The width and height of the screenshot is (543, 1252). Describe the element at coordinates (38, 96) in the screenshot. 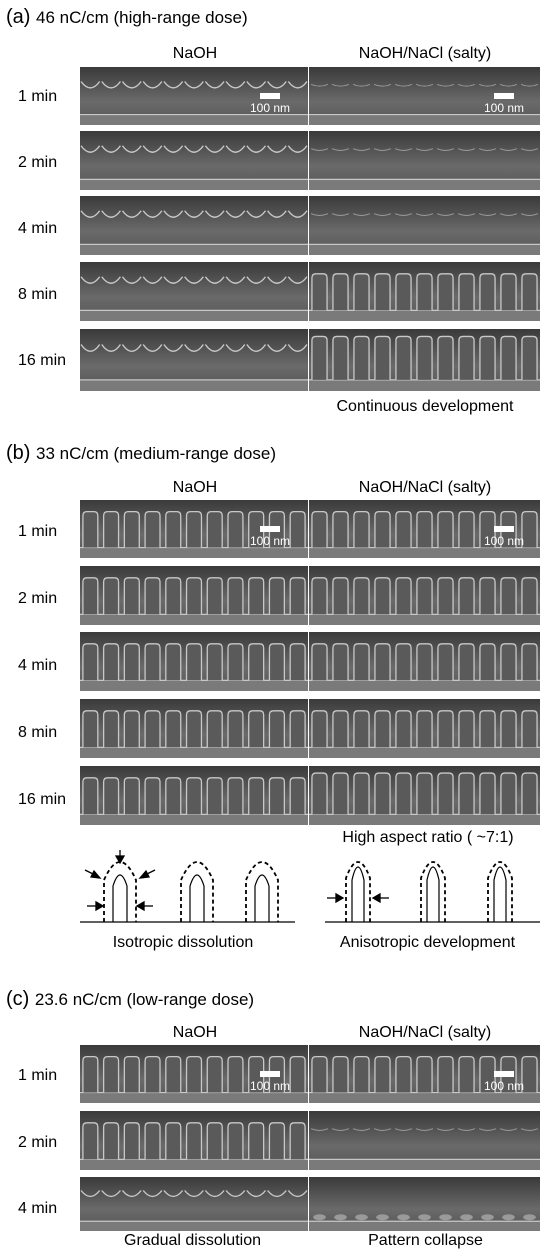

I see `panel-a-row-label: 1 min` at that location.